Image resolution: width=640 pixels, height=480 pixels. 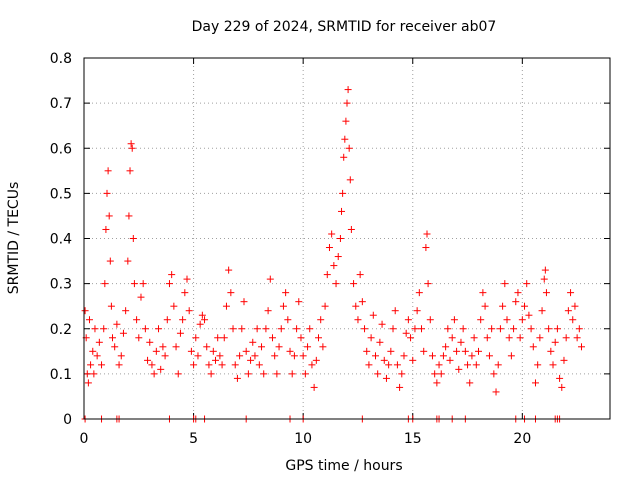 What do you see at coordinates (61, 59) in the screenshot?
I see `y-tick-label: 0.8` at bounding box center [61, 59].